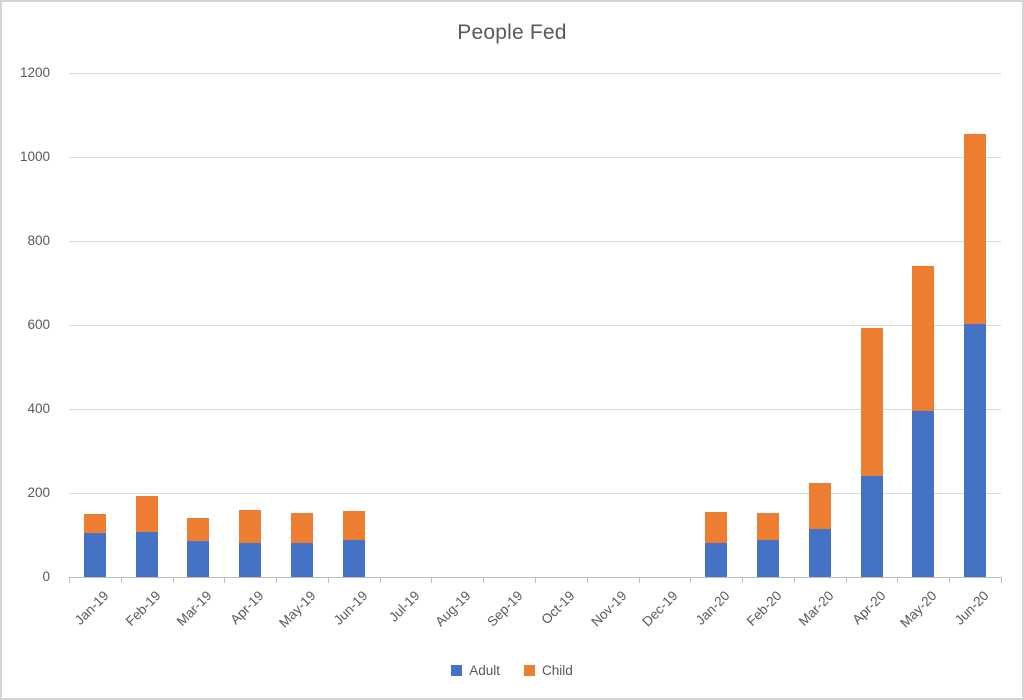 This screenshot has width=1024, height=700. Describe the element at coordinates (557, 670) in the screenshot. I see `legend-label-child: Child` at that location.